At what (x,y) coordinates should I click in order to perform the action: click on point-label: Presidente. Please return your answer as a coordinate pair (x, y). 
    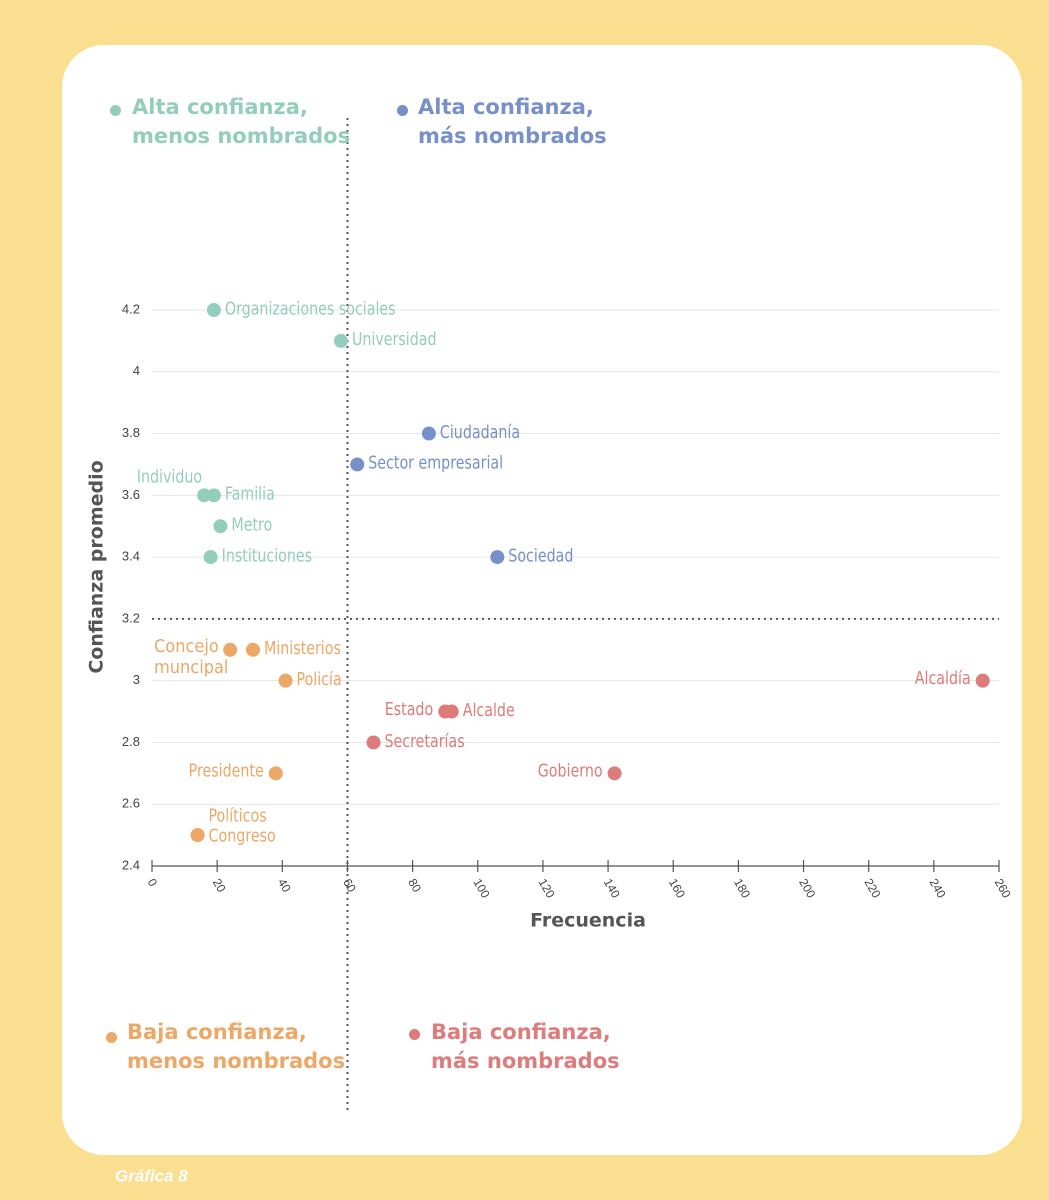
    Looking at the image, I should click on (226, 770).